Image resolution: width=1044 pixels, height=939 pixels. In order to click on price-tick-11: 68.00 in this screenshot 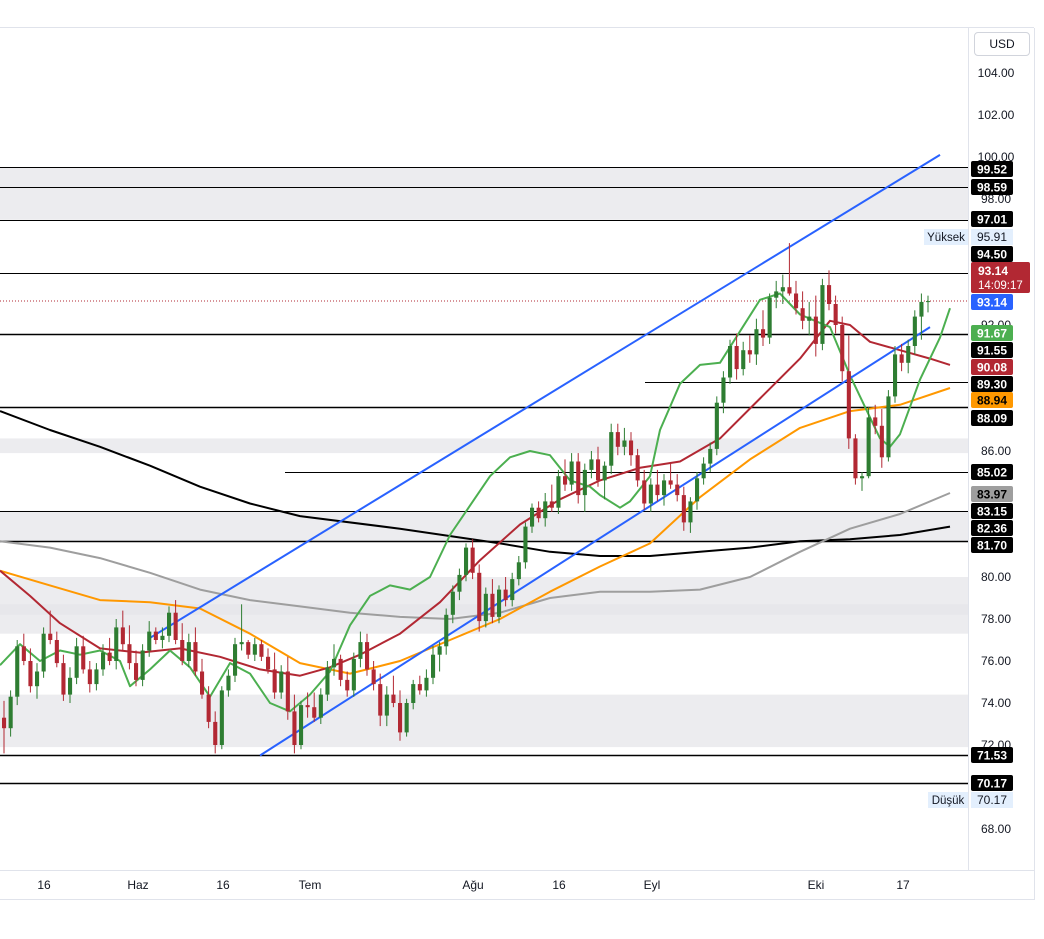, I will do `click(996, 829)`.